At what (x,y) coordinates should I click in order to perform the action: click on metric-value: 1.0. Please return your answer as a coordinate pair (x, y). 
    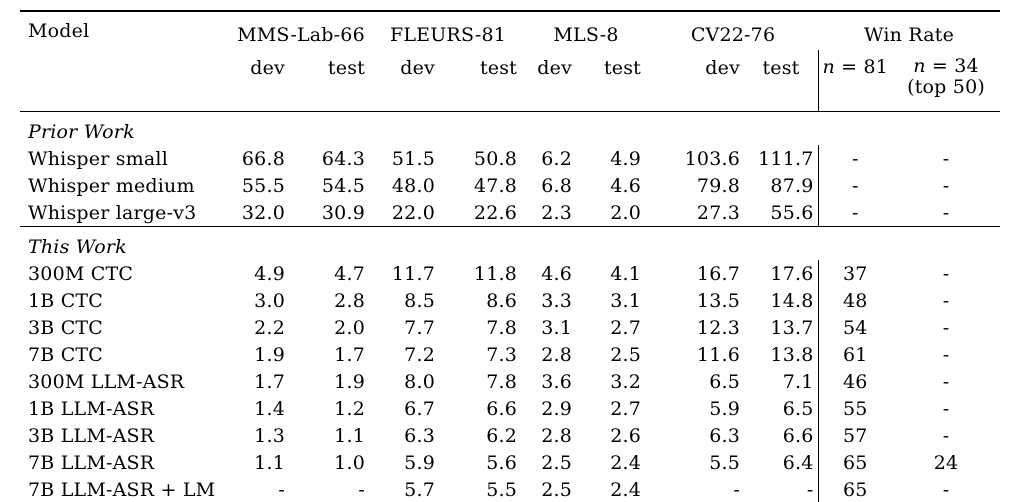
    Looking at the image, I should click on (349, 462).